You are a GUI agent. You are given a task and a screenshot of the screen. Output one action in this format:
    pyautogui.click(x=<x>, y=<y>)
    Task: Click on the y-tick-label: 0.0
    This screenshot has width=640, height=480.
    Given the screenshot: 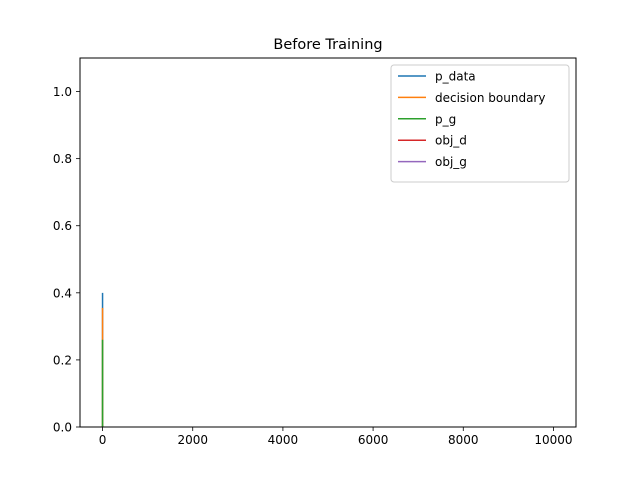 What is the action you would take?
    pyautogui.click(x=62, y=428)
    